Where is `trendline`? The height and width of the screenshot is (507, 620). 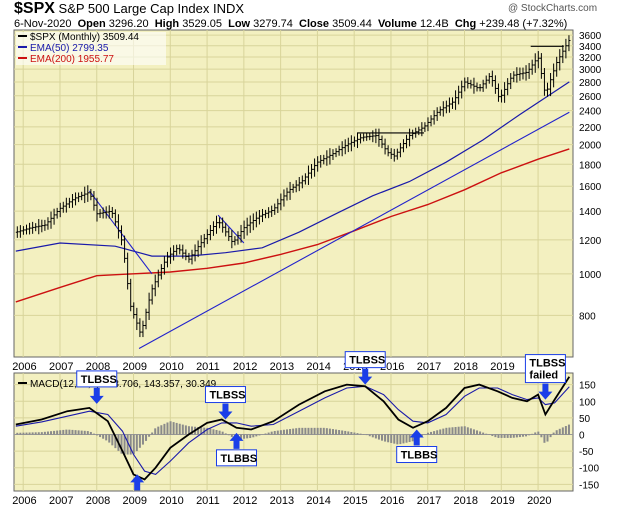 trendline is located at coordinates (120, 232).